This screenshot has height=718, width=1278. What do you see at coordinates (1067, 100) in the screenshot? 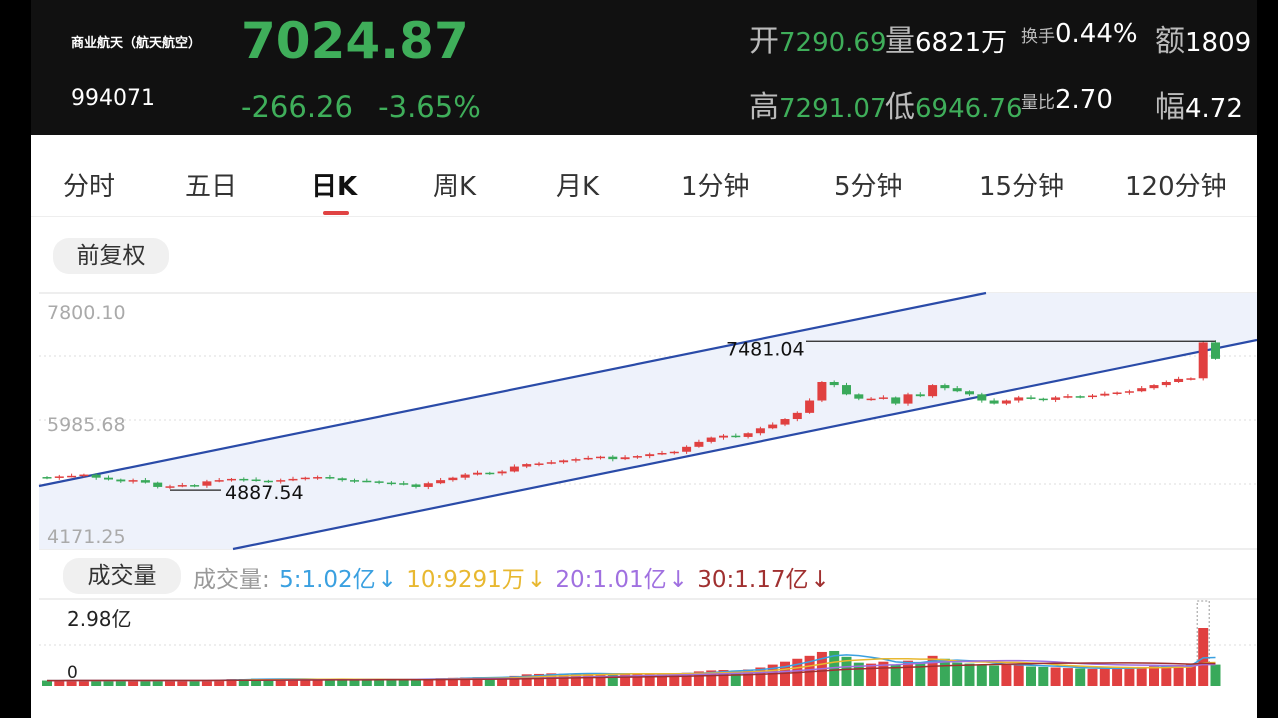
I see `stat-volume-ratio: 量比2.70` at bounding box center [1067, 100].